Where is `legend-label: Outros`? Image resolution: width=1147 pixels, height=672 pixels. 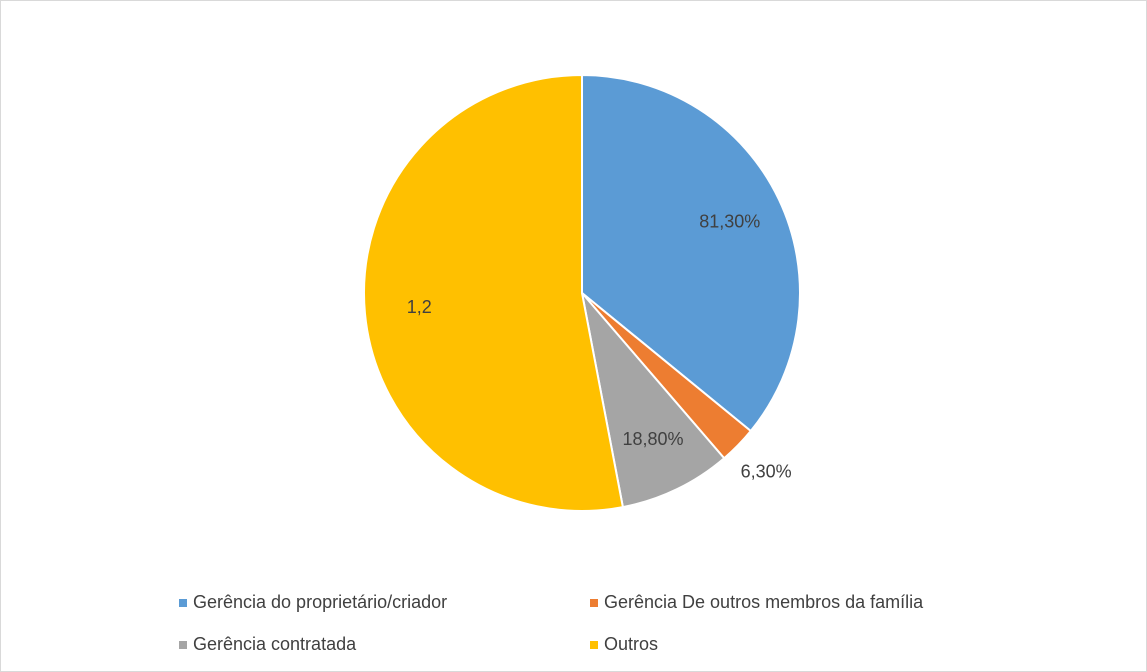 legend-label: Outros is located at coordinates (631, 644).